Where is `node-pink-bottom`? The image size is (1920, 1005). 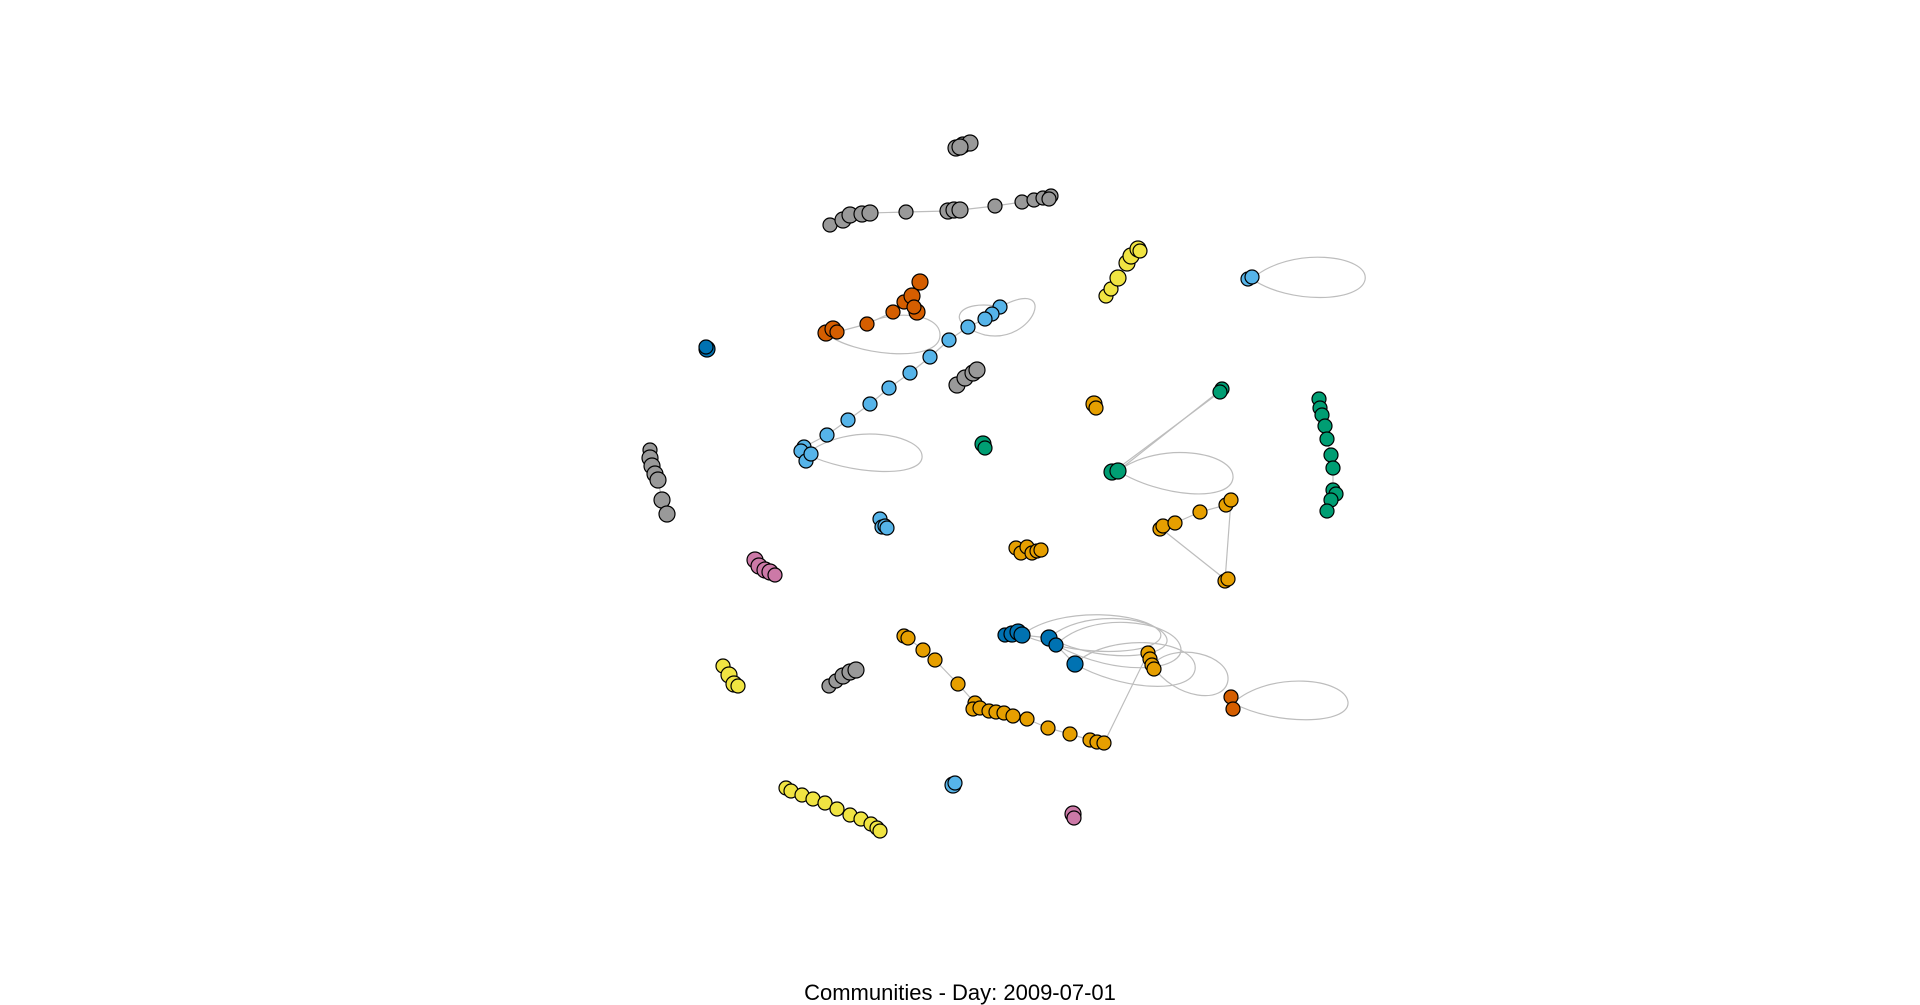 node-pink-bottom is located at coordinates (1074, 818).